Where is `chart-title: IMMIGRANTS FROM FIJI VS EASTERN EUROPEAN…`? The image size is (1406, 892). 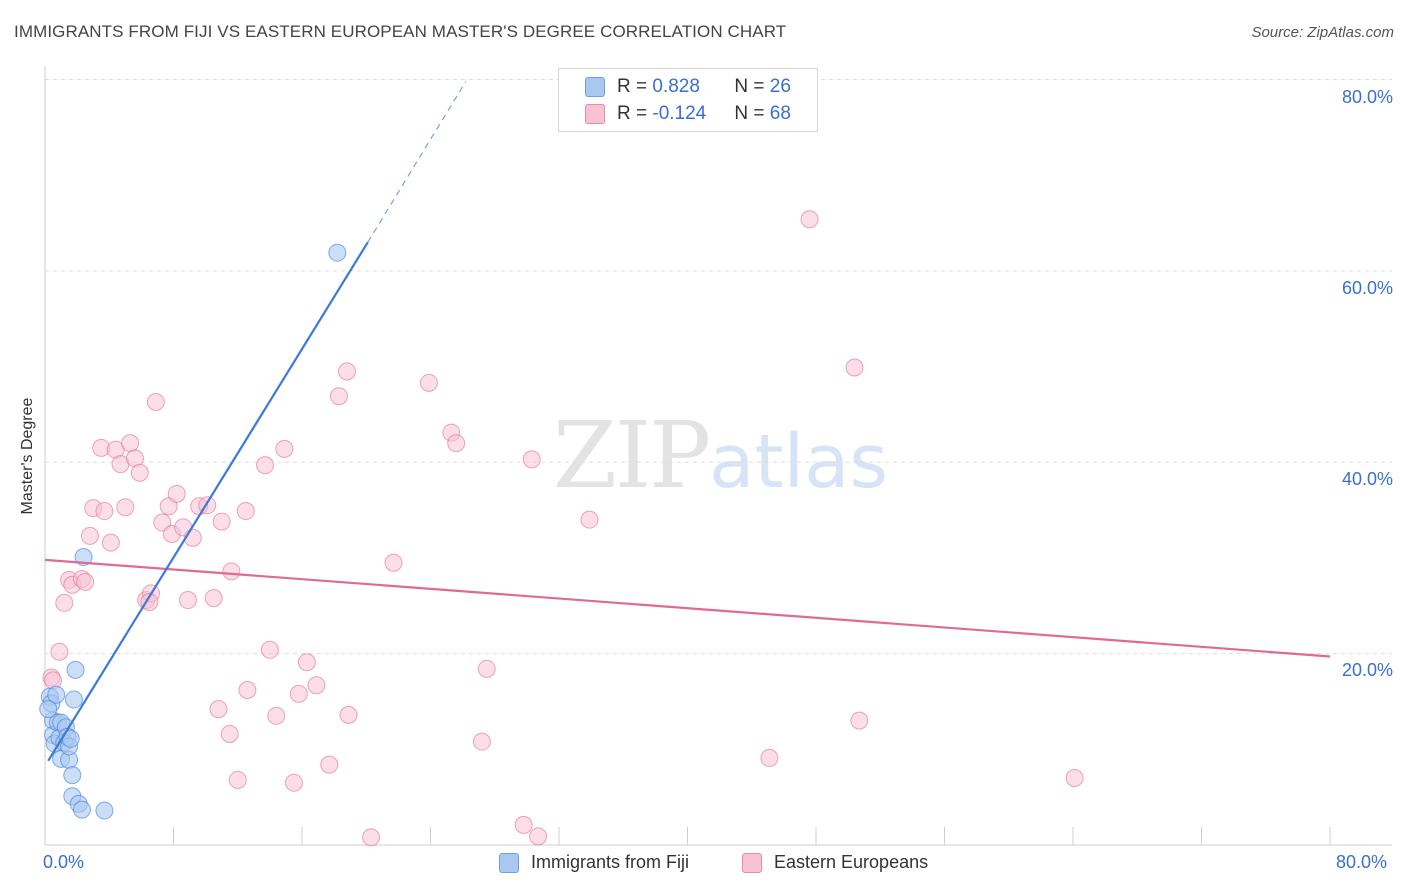
chart-title: IMMIGRANTS FROM FIJI VS EASTERN EUROPEAN… is located at coordinates (400, 31).